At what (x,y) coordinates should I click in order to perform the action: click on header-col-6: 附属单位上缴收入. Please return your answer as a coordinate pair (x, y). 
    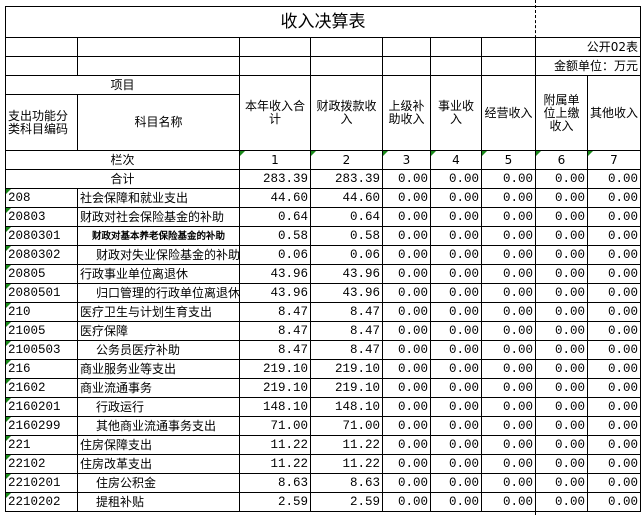
    Looking at the image, I should click on (561, 113).